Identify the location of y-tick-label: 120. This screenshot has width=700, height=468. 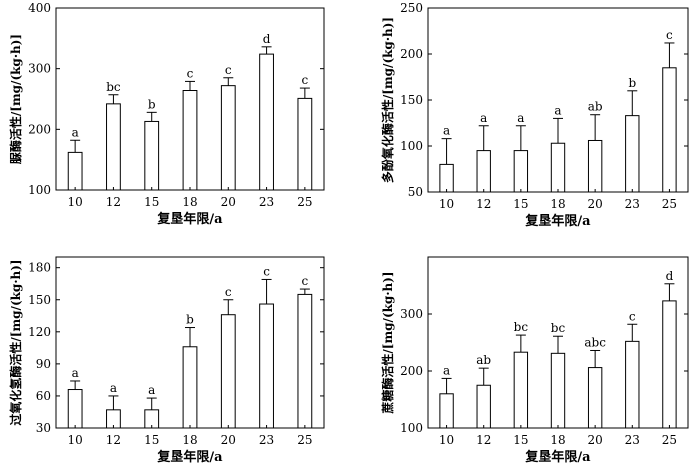
(39, 332).